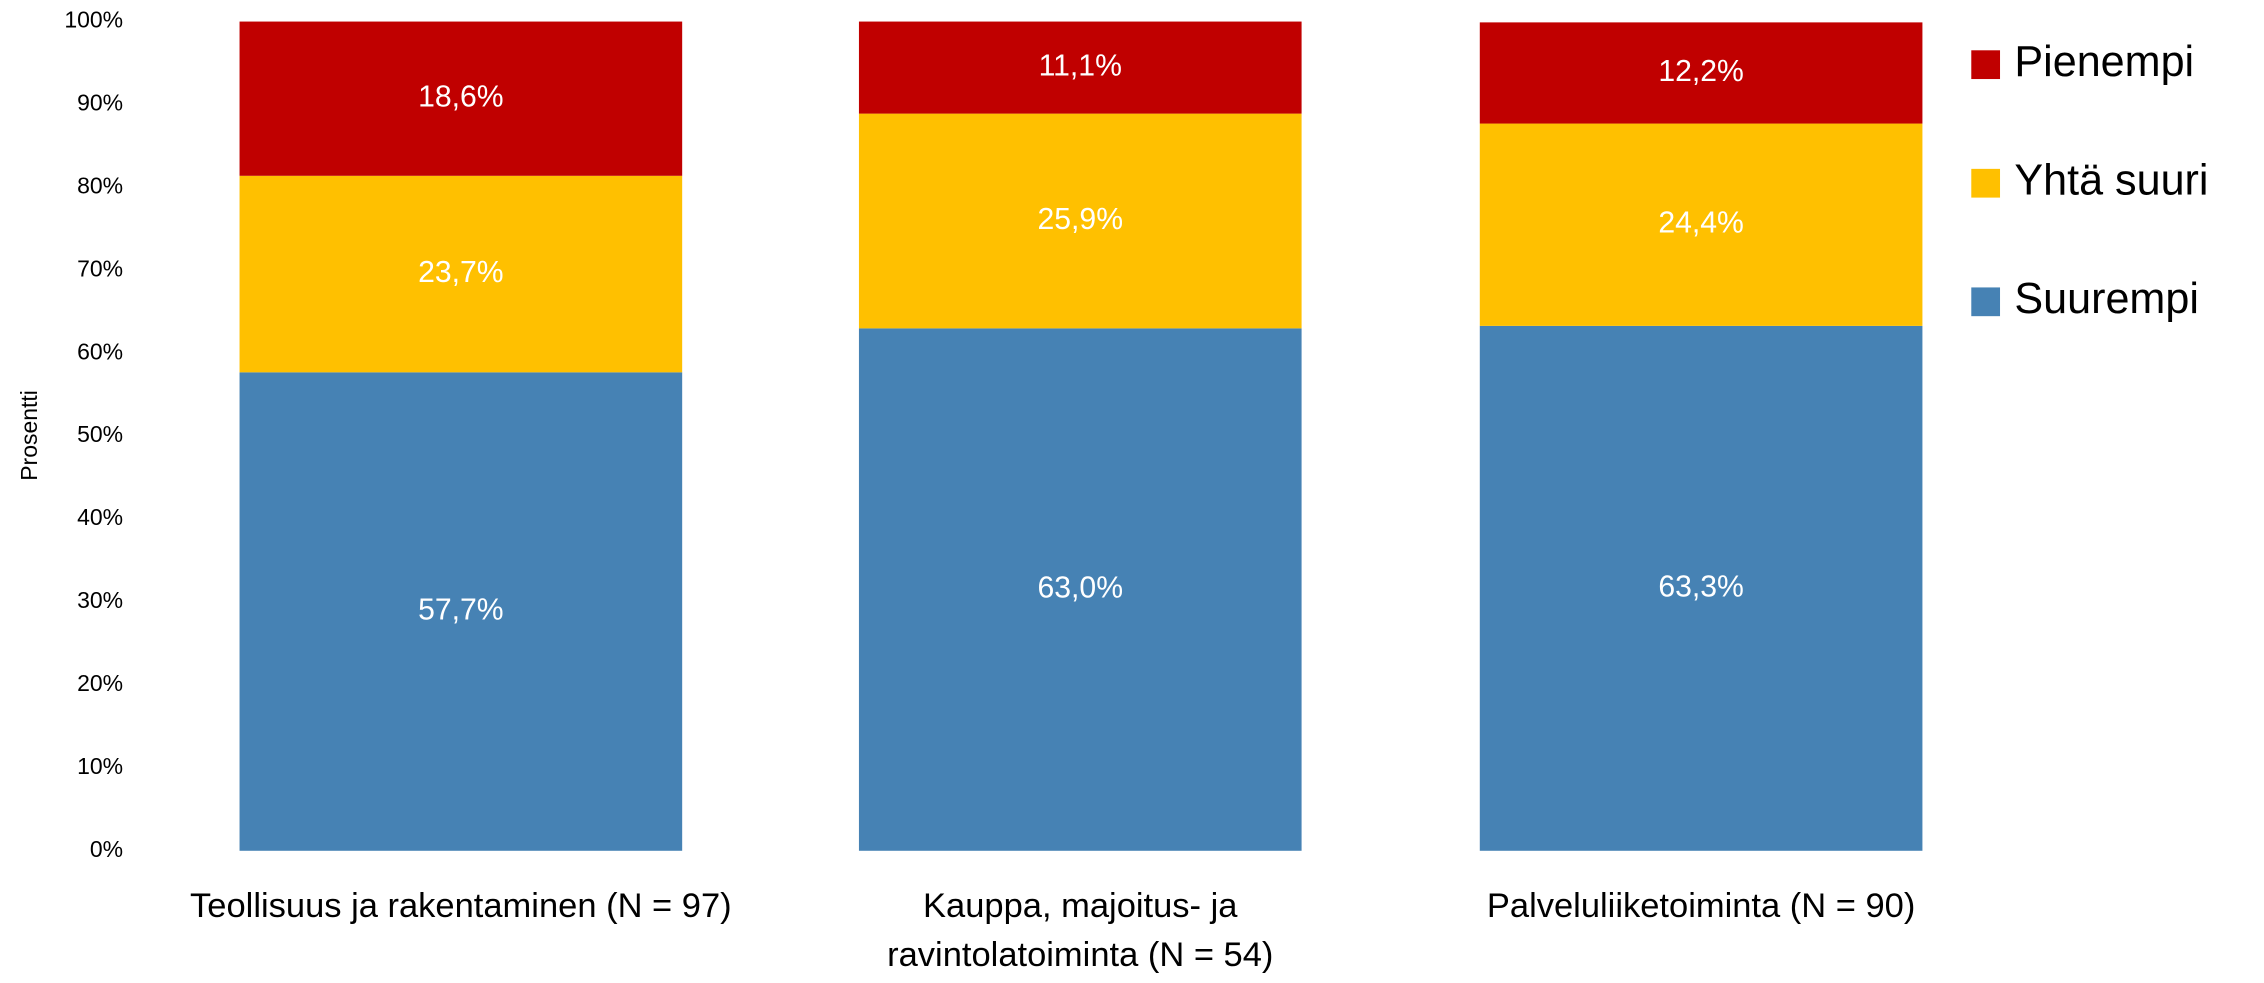 Image resolution: width=2264 pixels, height=983 pixels. What do you see at coordinates (2104, 62) in the screenshot?
I see `legend-label: Pienempi` at bounding box center [2104, 62].